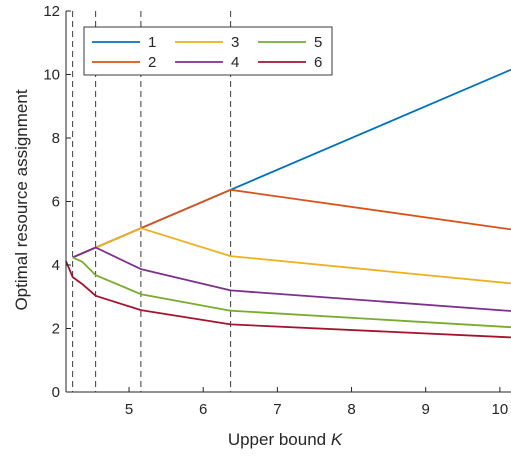 The height and width of the screenshot is (457, 511). What do you see at coordinates (235, 62) in the screenshot?
I see `legend-label-4: 4` at bounding box center [235, 62].